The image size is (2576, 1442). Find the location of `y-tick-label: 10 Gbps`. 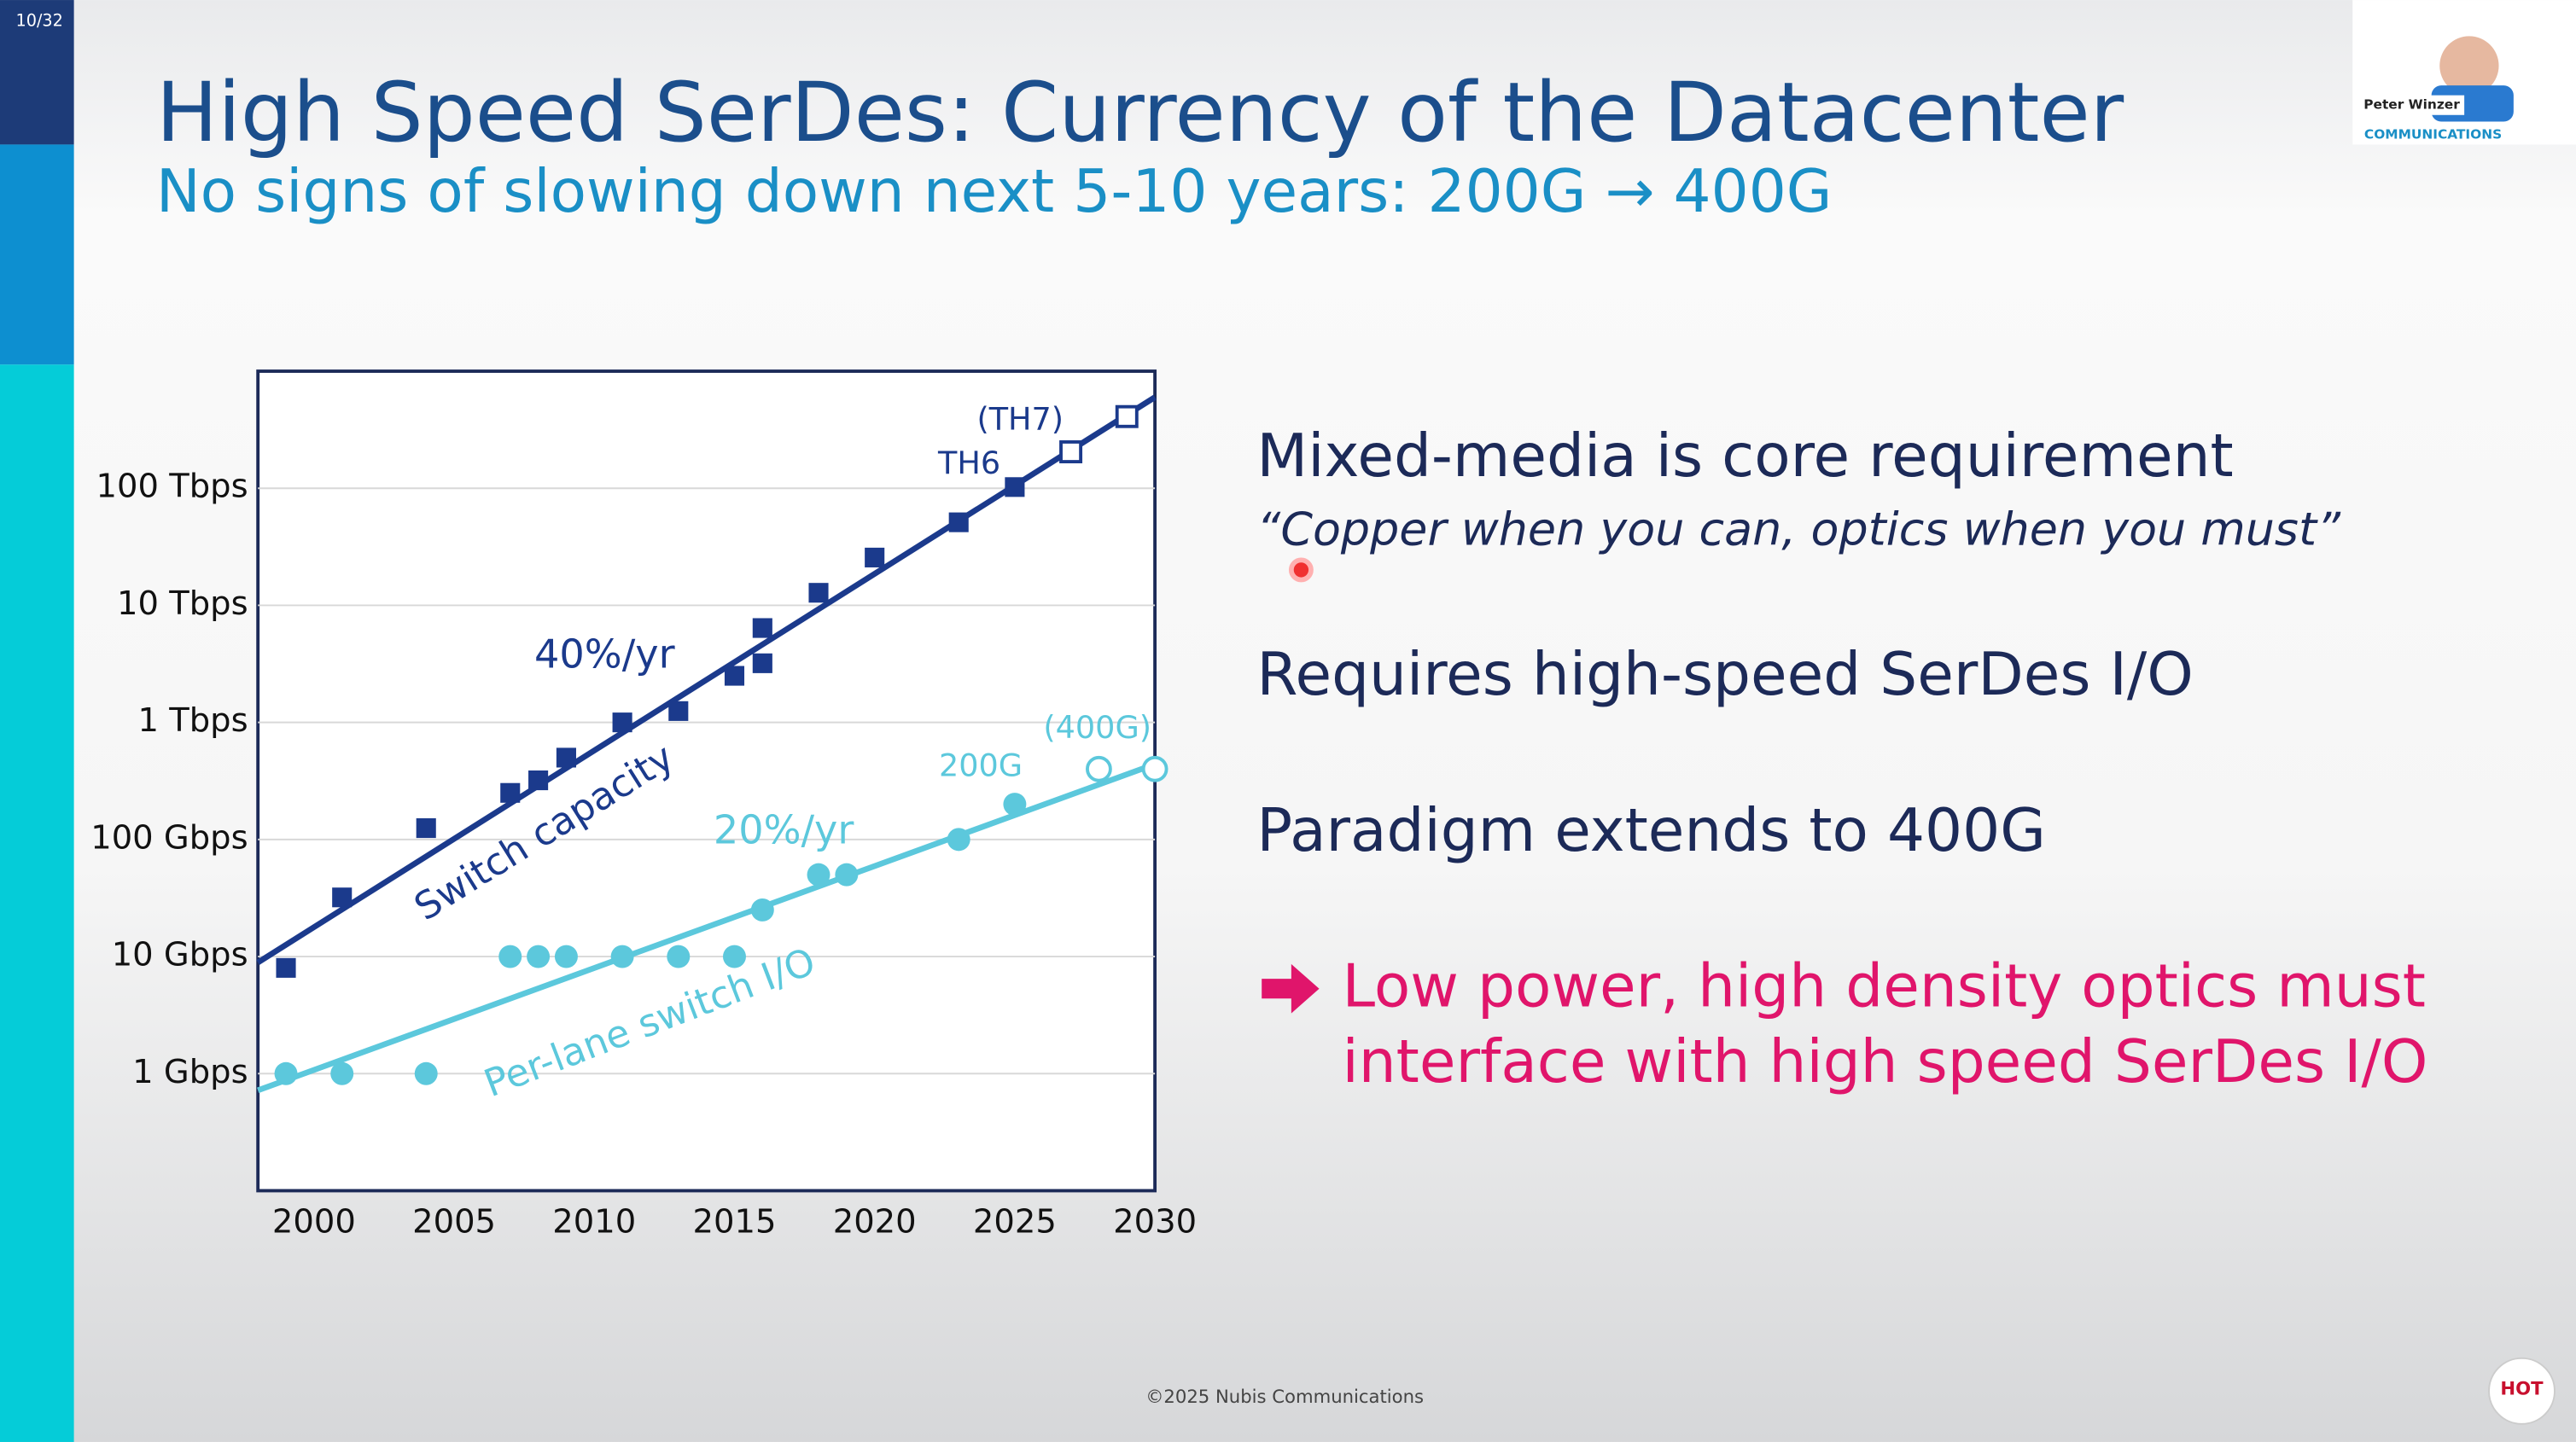

y-tick-label: 10 Gbps is located at coordinates (180, 955).